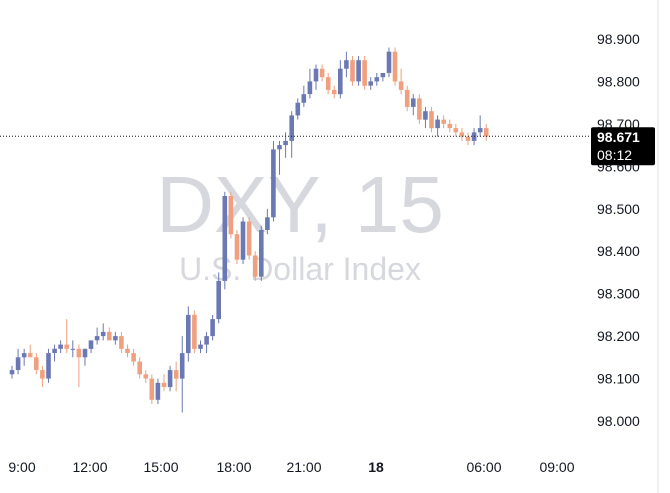 This screenshot has width=670, height=493. Describe the element at coordinates (618, 39) in the screenshot. I see `price-tick-label: 98.900` at that location.